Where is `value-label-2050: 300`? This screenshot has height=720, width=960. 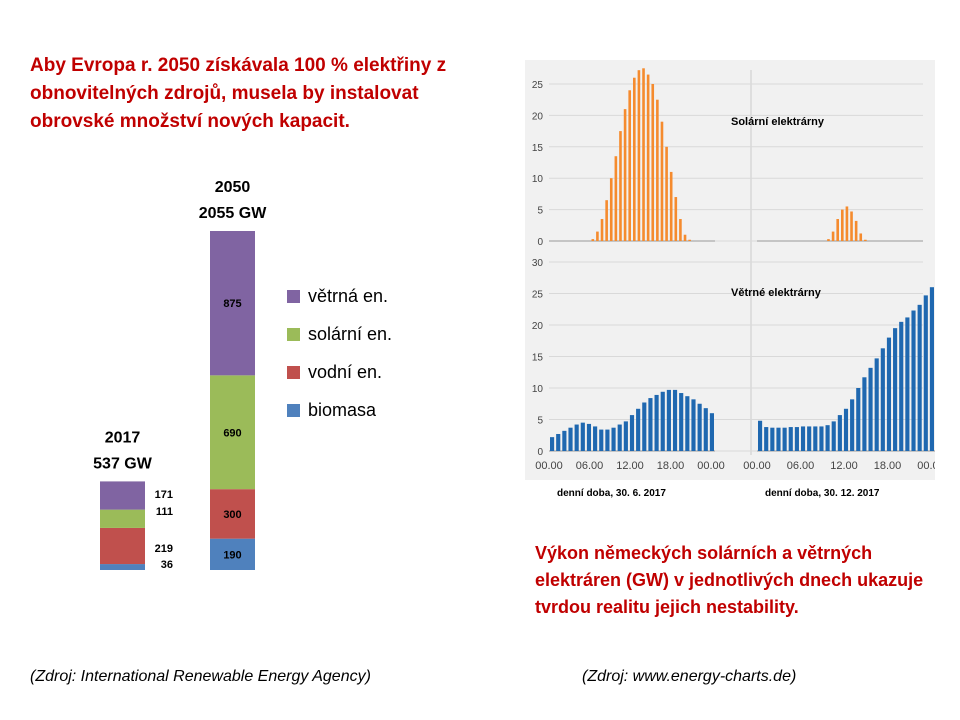
value-label-2050: 300 is located at coordinates (232, 515).